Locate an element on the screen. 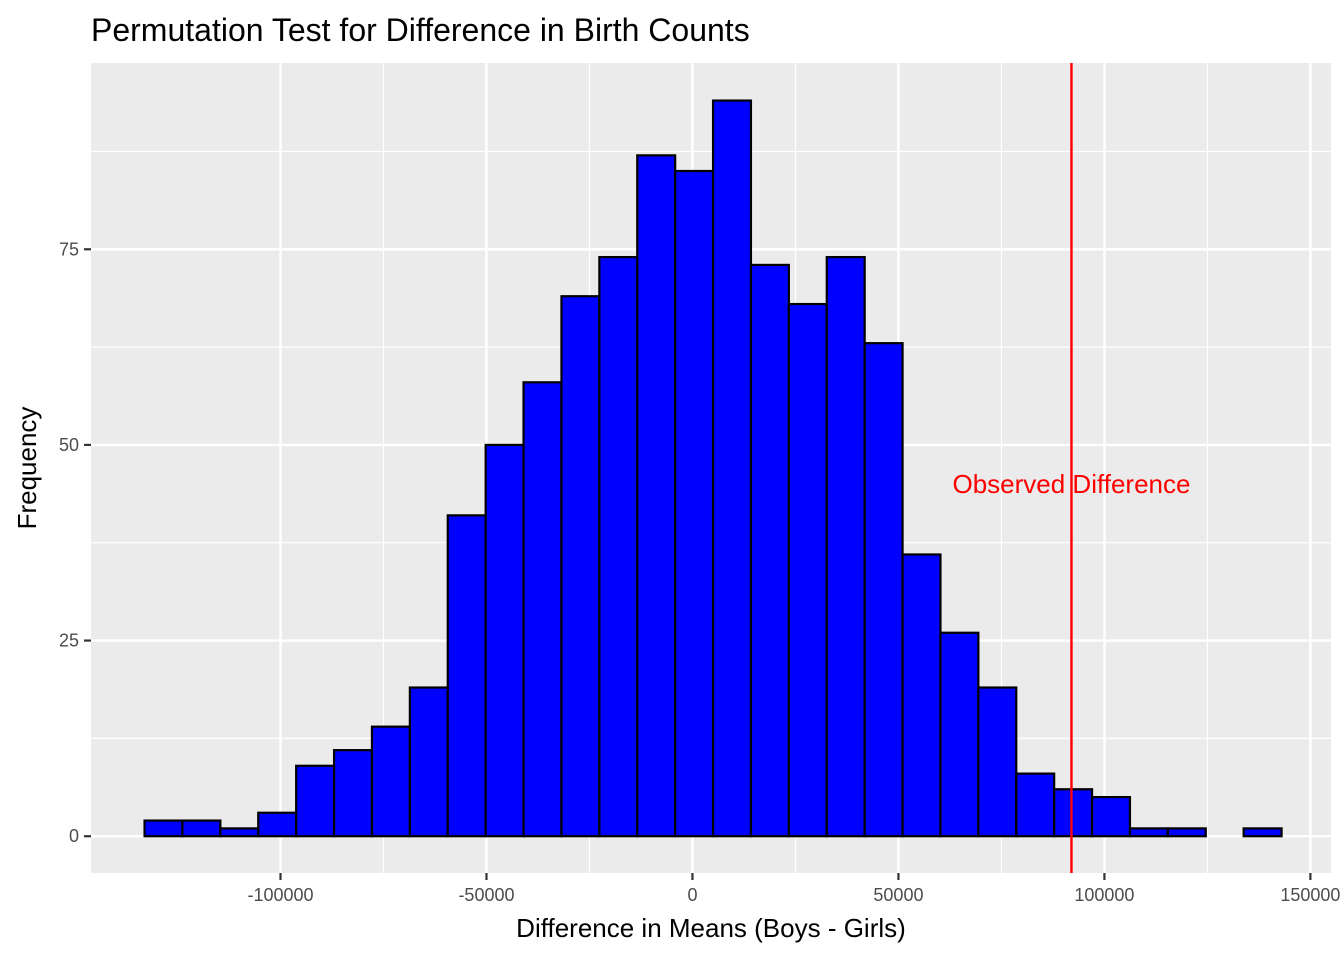 This screenshot has width=1344, height=960. y-axis-ticks: 0 25 50 75 is located at coordinates (75, 542).